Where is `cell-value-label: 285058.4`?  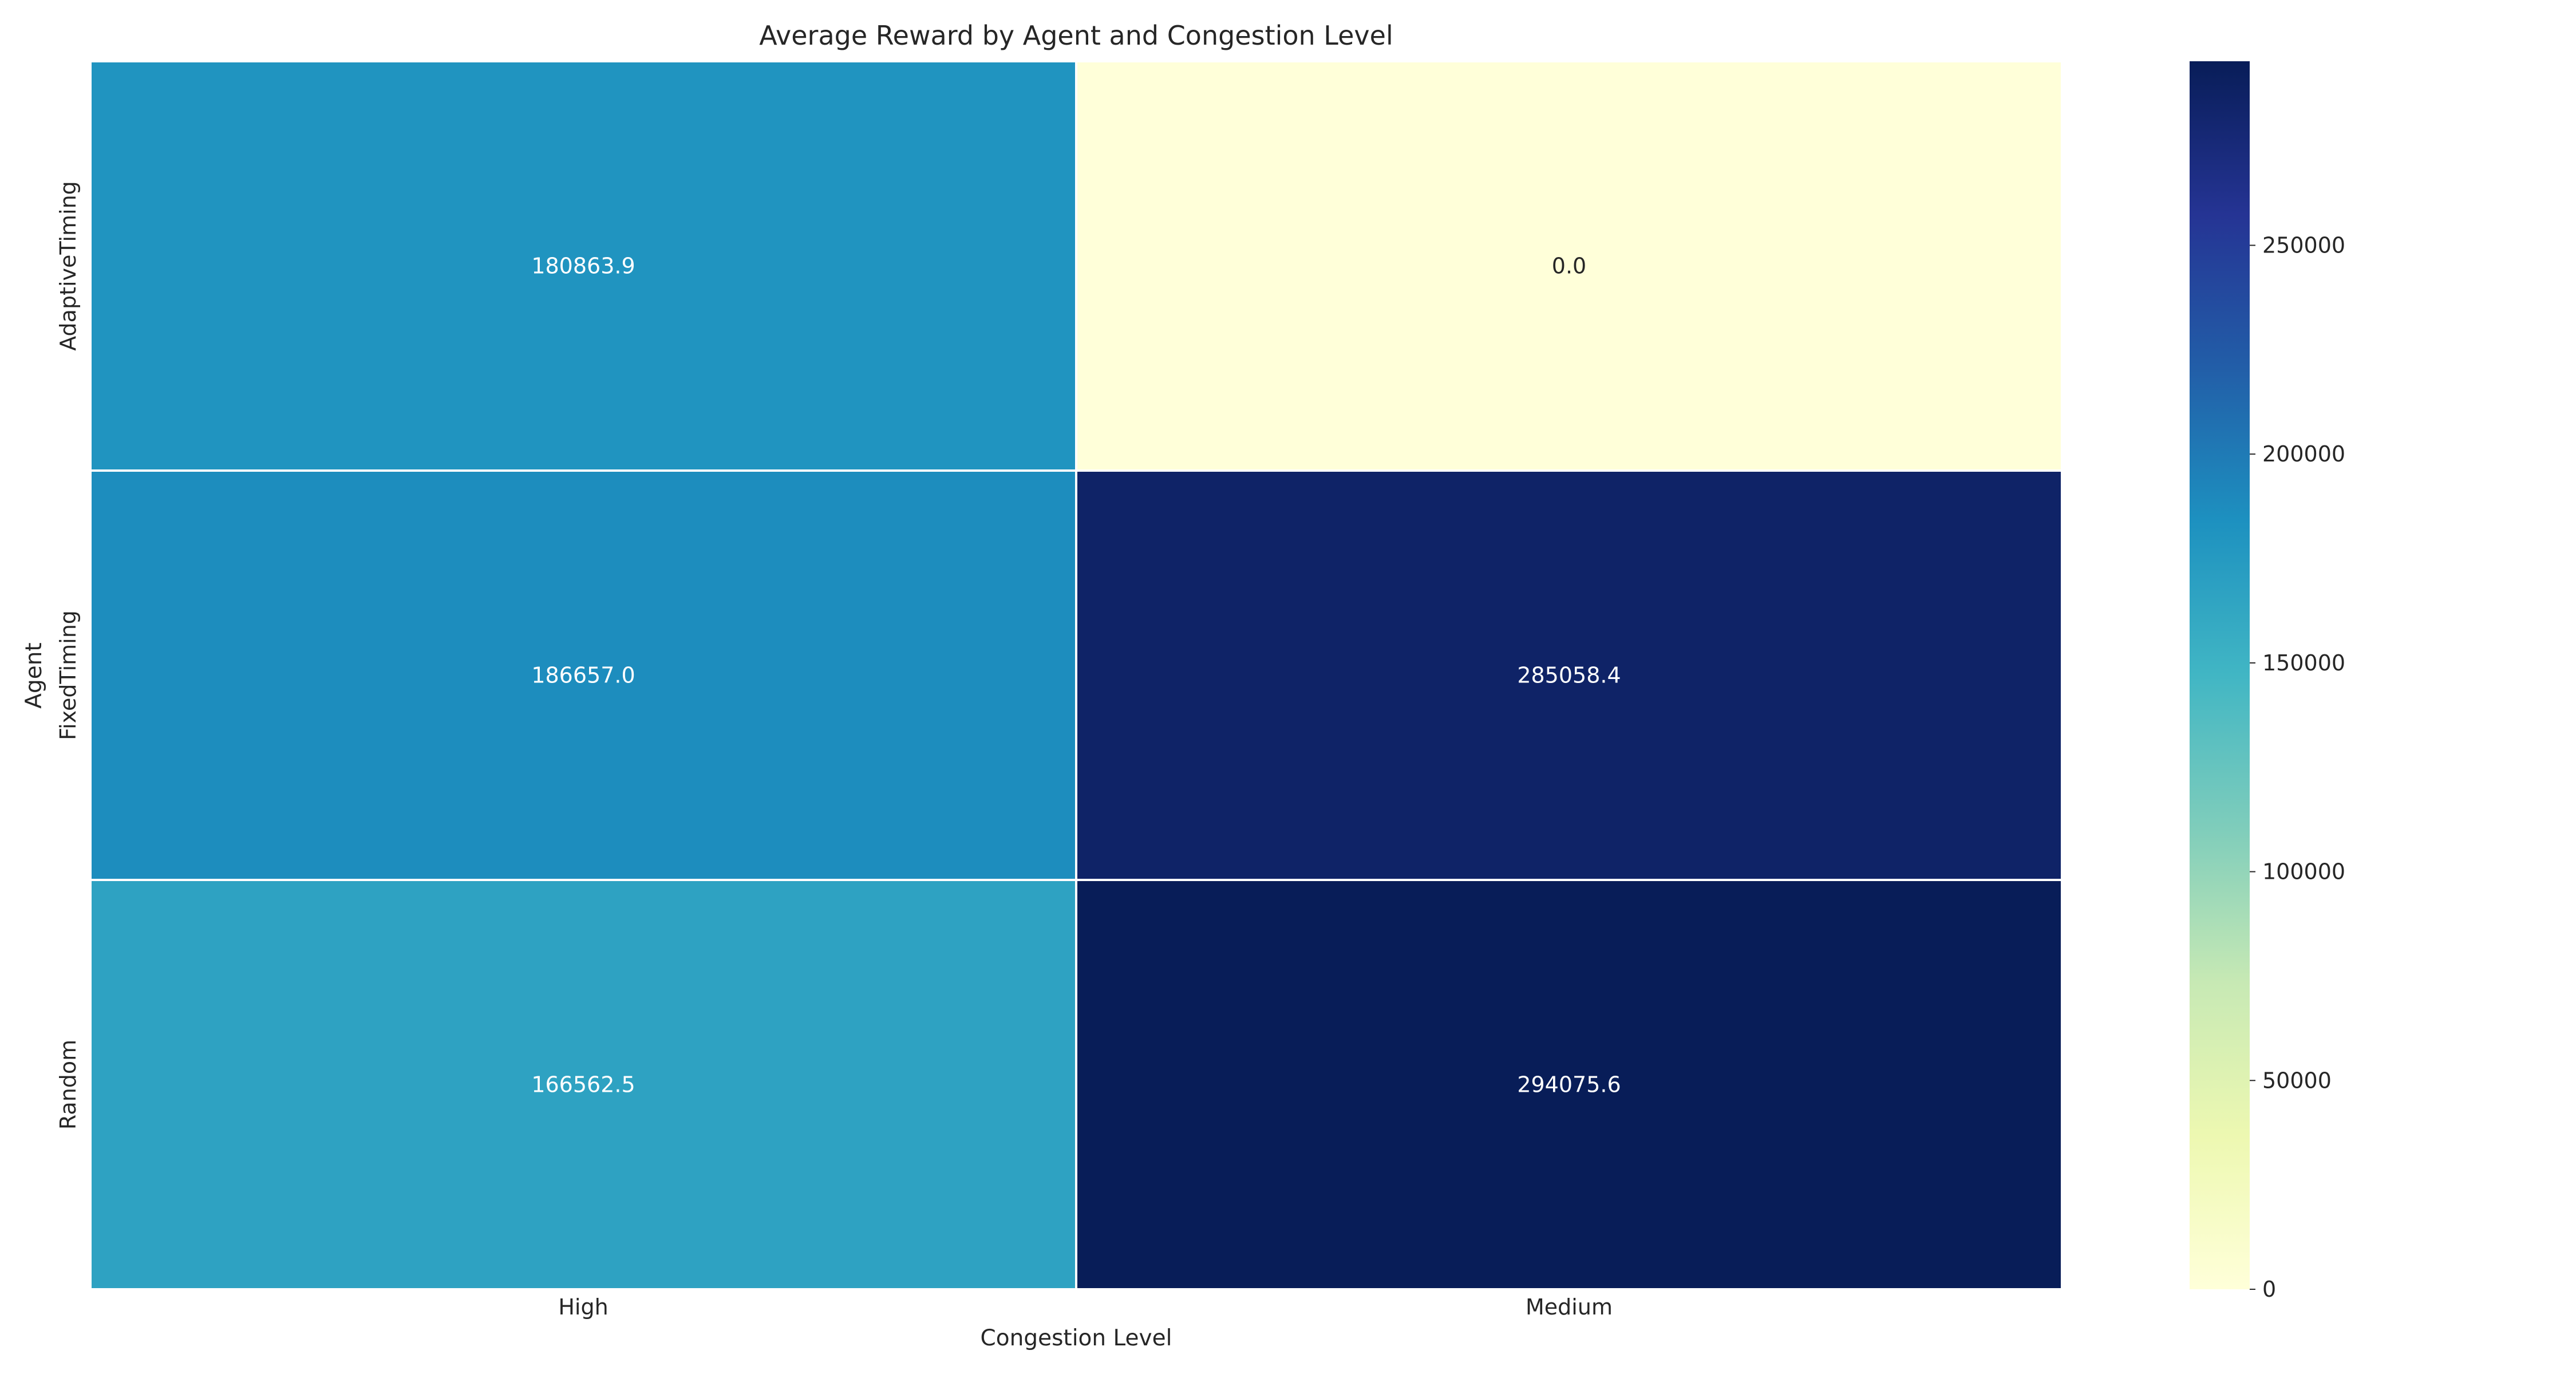
cell-value-label: 285058.4 is located at coordinates (1569, 676).